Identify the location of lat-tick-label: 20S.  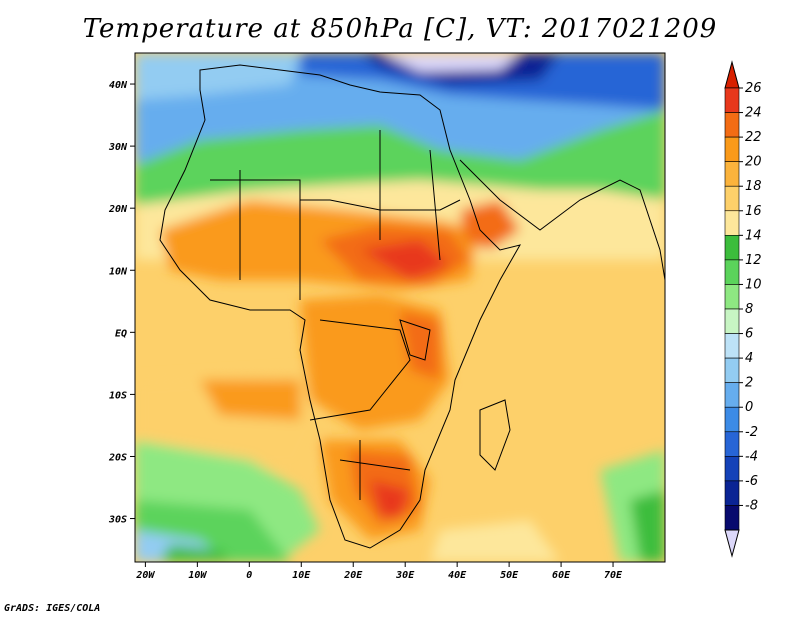
(117, 457).